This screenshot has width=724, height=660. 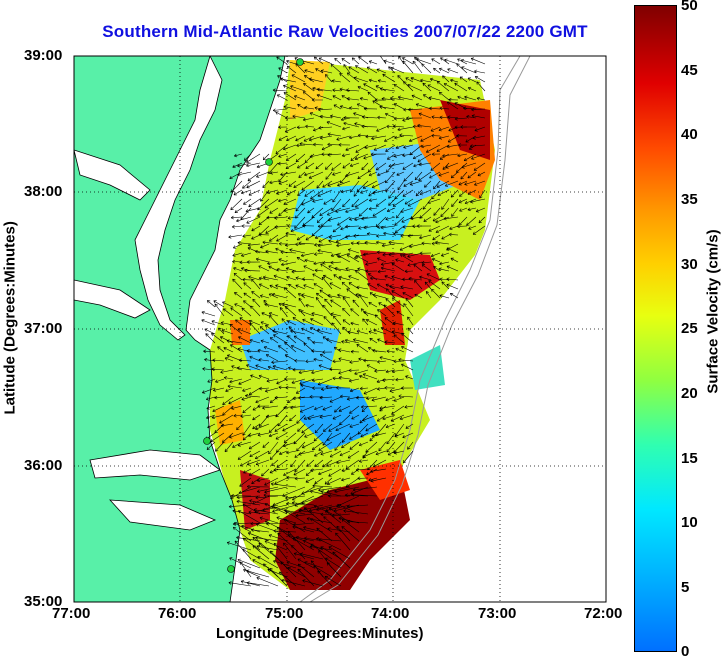 What do you see at coordinates (284, 613) in the screenshot?
I see `x-tick: 75:00` at bounding box center [284, 613].